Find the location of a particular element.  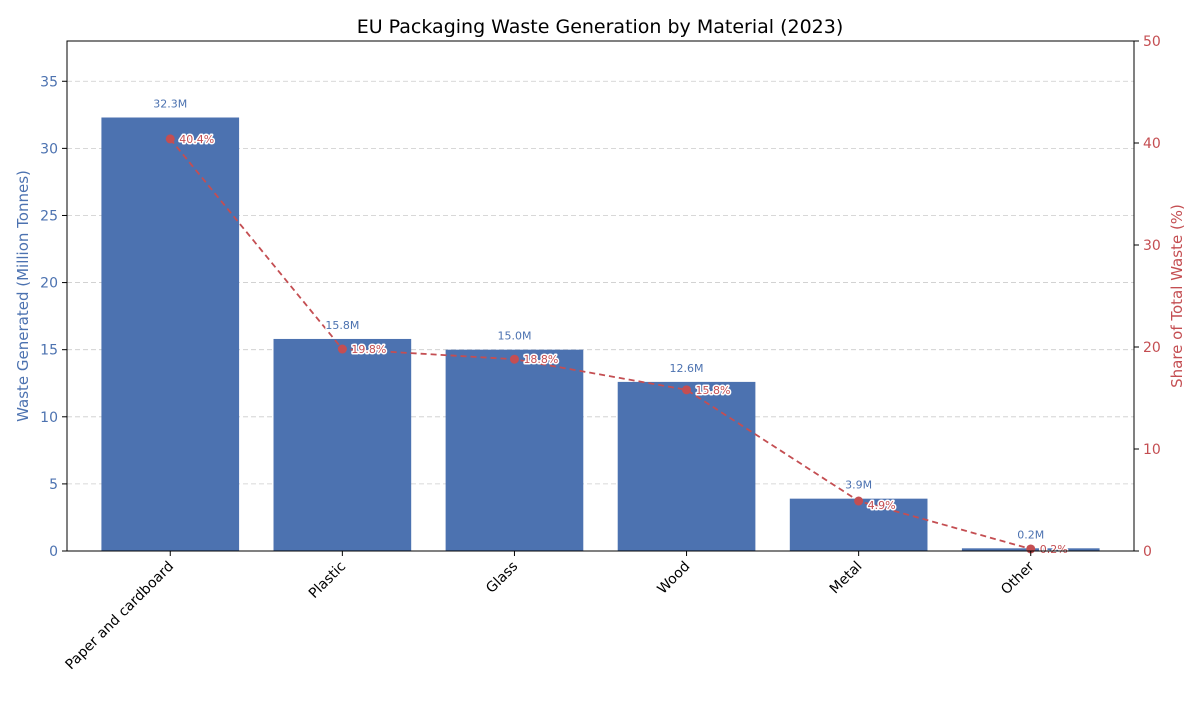

x-tick-label: Metal is located at coordinates (846, 578).